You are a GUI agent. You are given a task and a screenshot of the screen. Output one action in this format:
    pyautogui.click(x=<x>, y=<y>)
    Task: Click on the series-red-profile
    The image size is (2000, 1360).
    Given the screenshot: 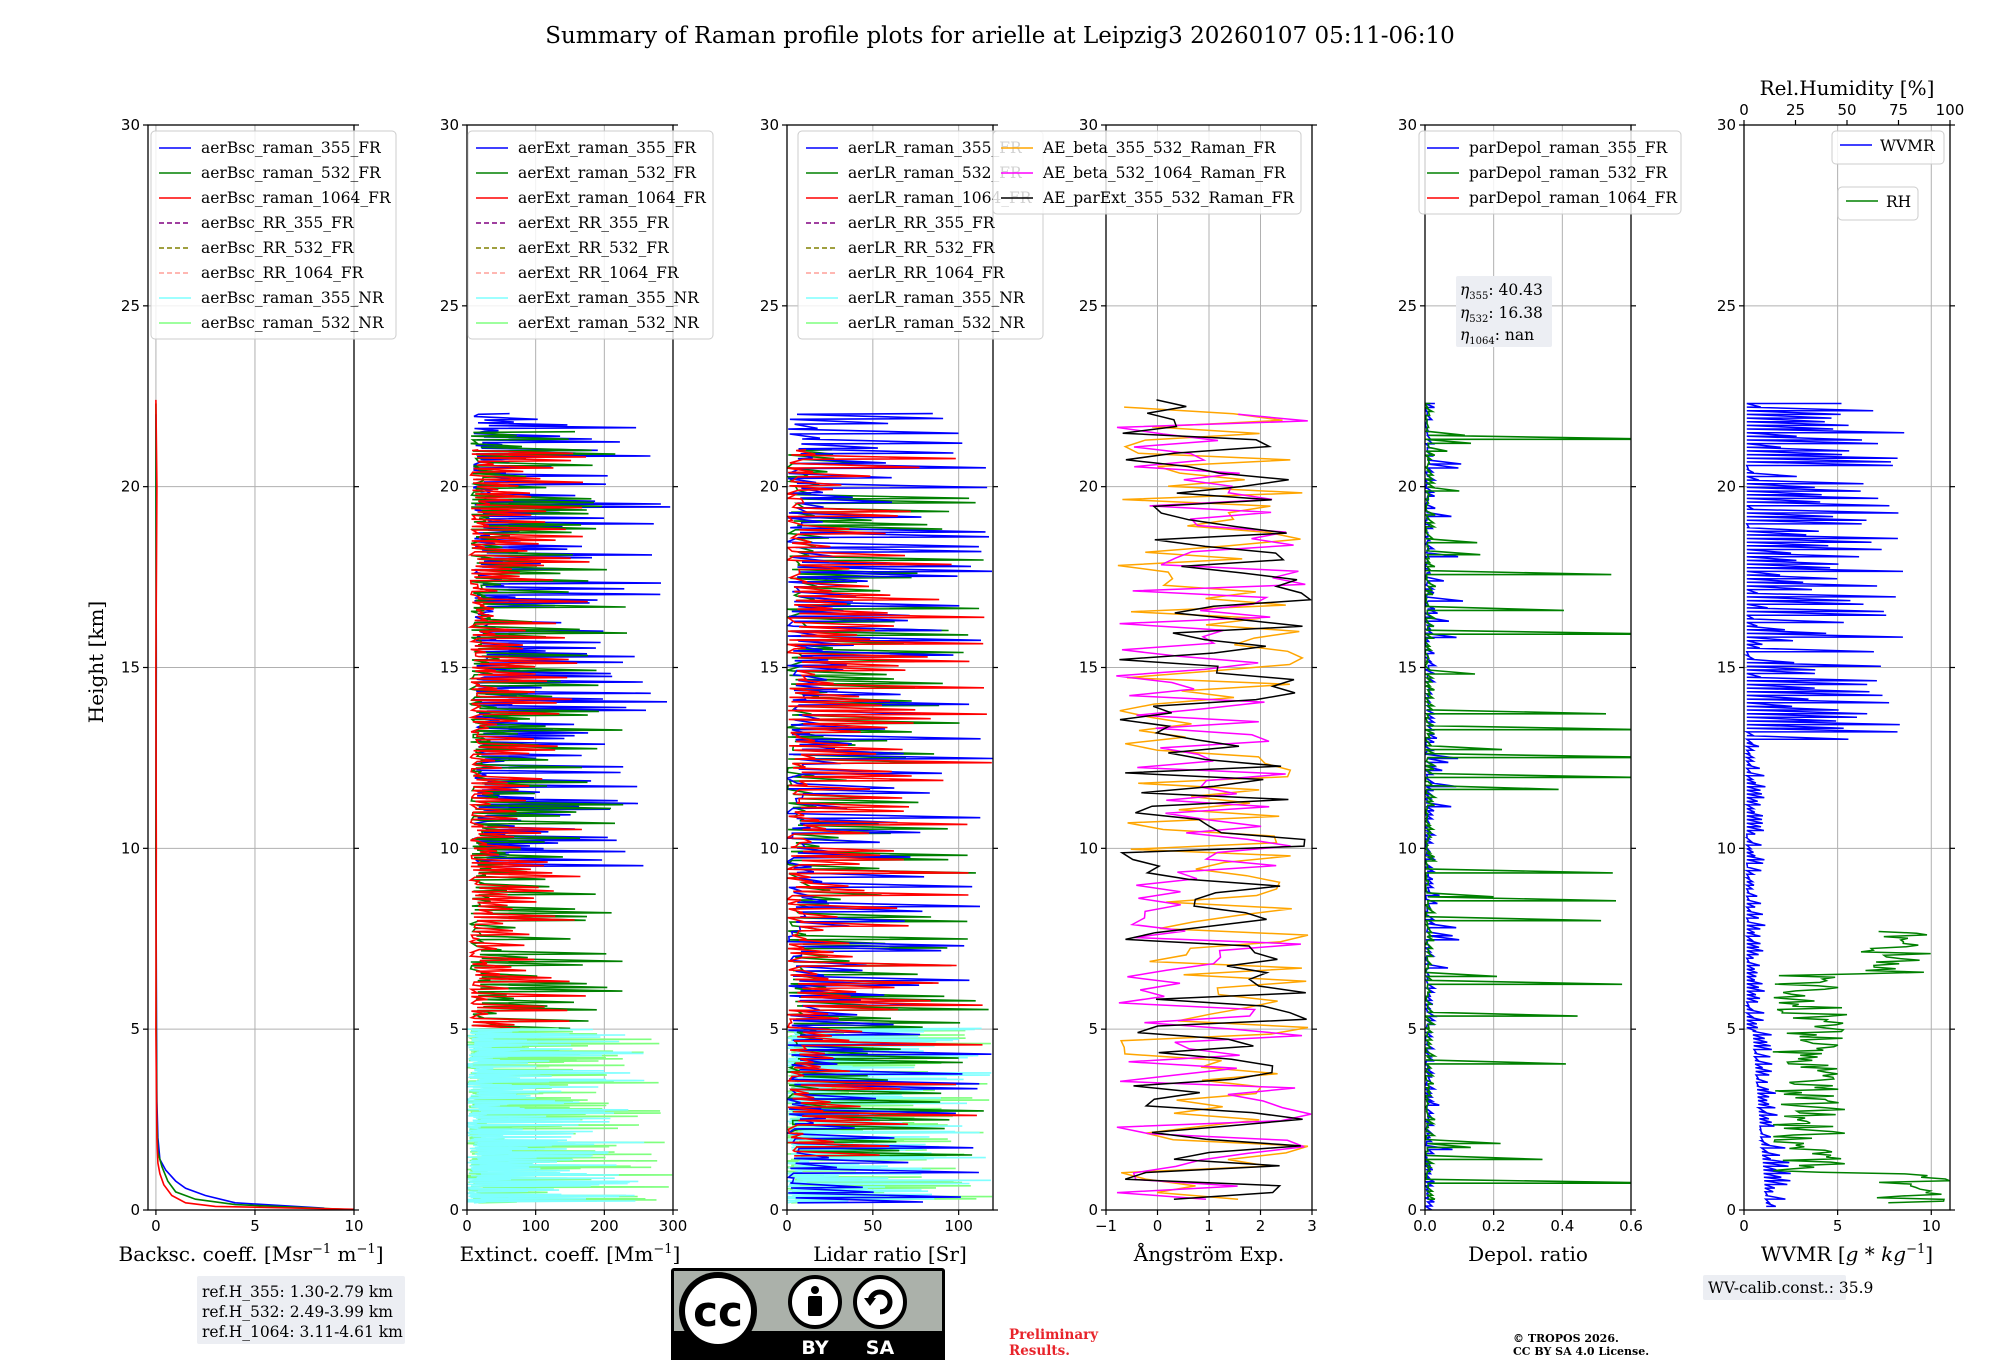 What is the action you would take?
    pyautogui.click(x=528, y=739)
    